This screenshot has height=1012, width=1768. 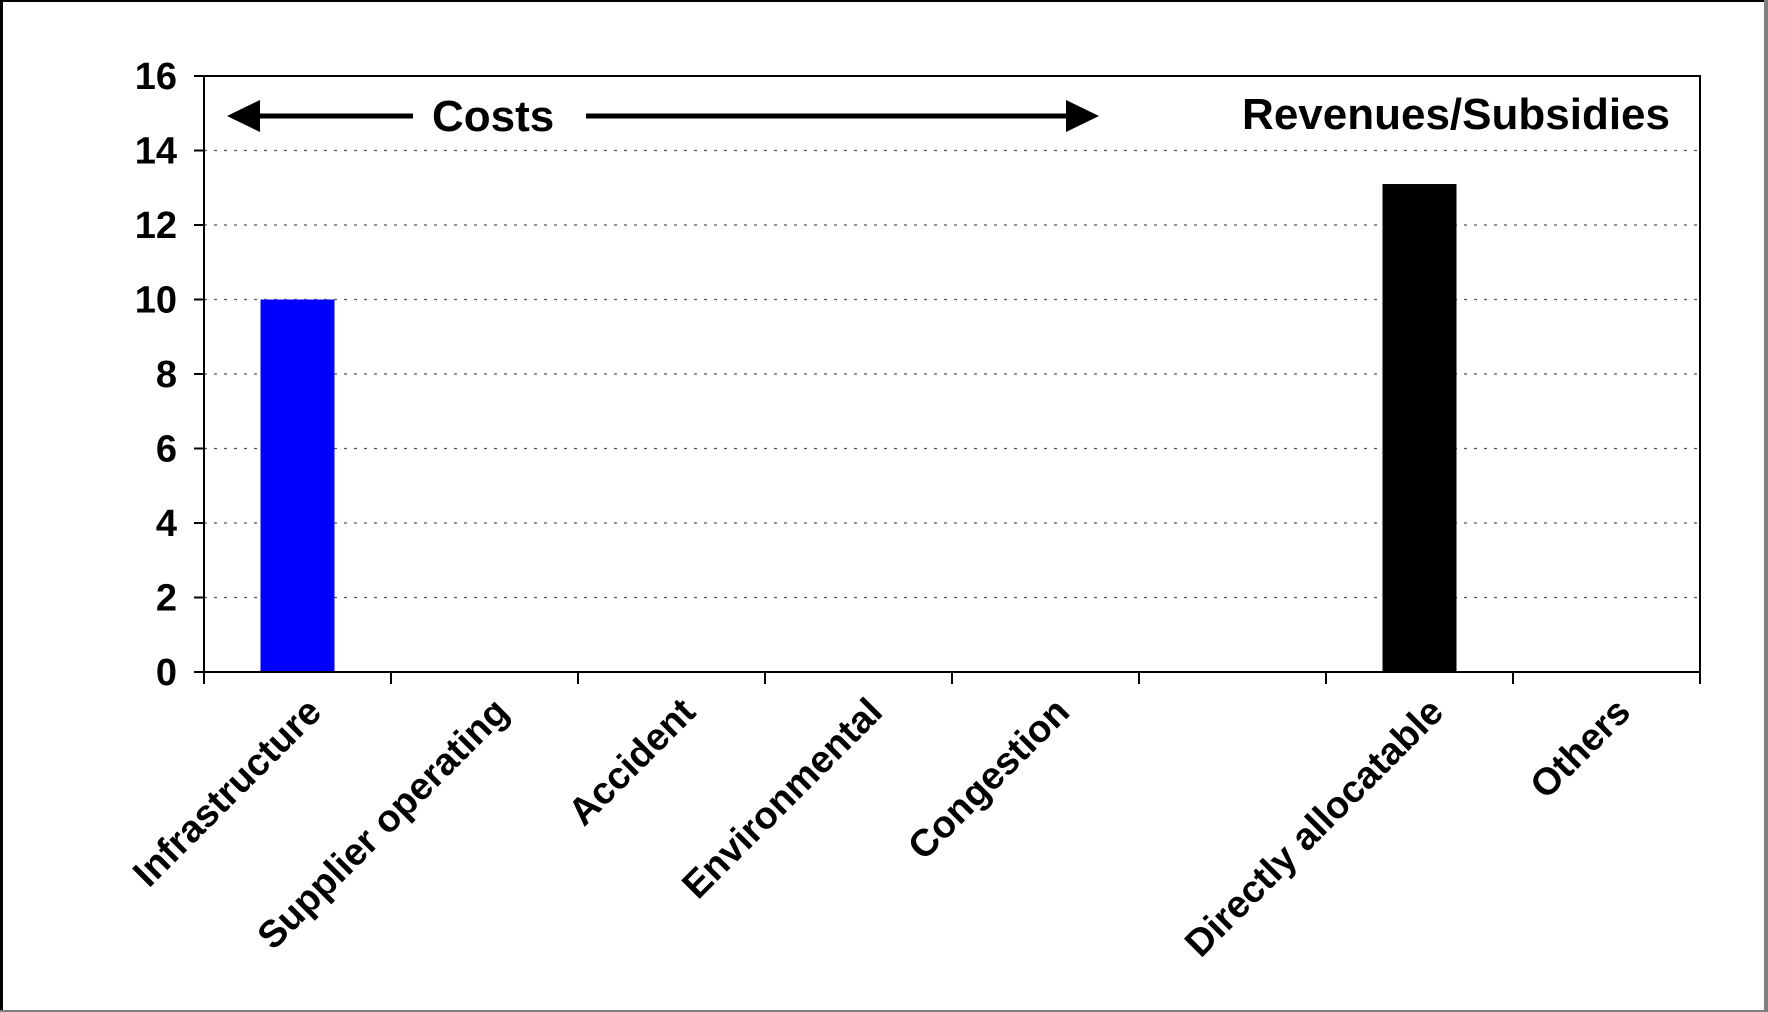 I want to click on x-category-label: Infrastructure, so click(x=227, y=793).